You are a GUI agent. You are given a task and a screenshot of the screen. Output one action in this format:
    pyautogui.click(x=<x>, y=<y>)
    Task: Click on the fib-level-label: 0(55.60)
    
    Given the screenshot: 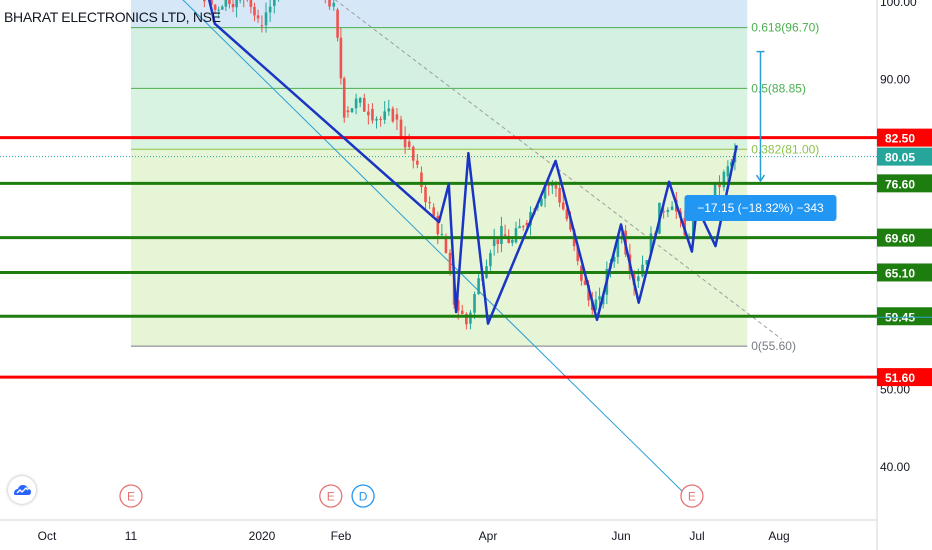 What is the action you would take?
    pyautogui.click(x=773, y=346)
    